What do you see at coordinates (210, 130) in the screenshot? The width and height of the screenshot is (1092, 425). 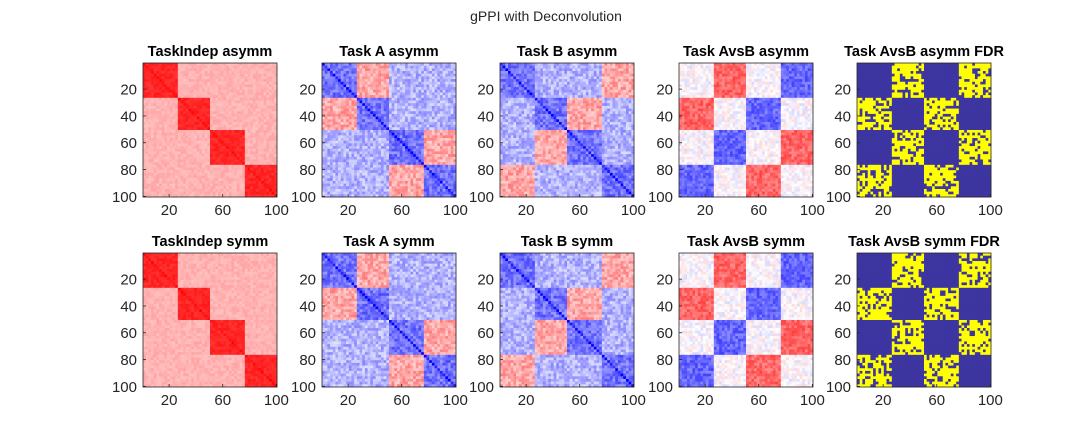 I see `heatmap-cells` at bounding box center [210, 130].